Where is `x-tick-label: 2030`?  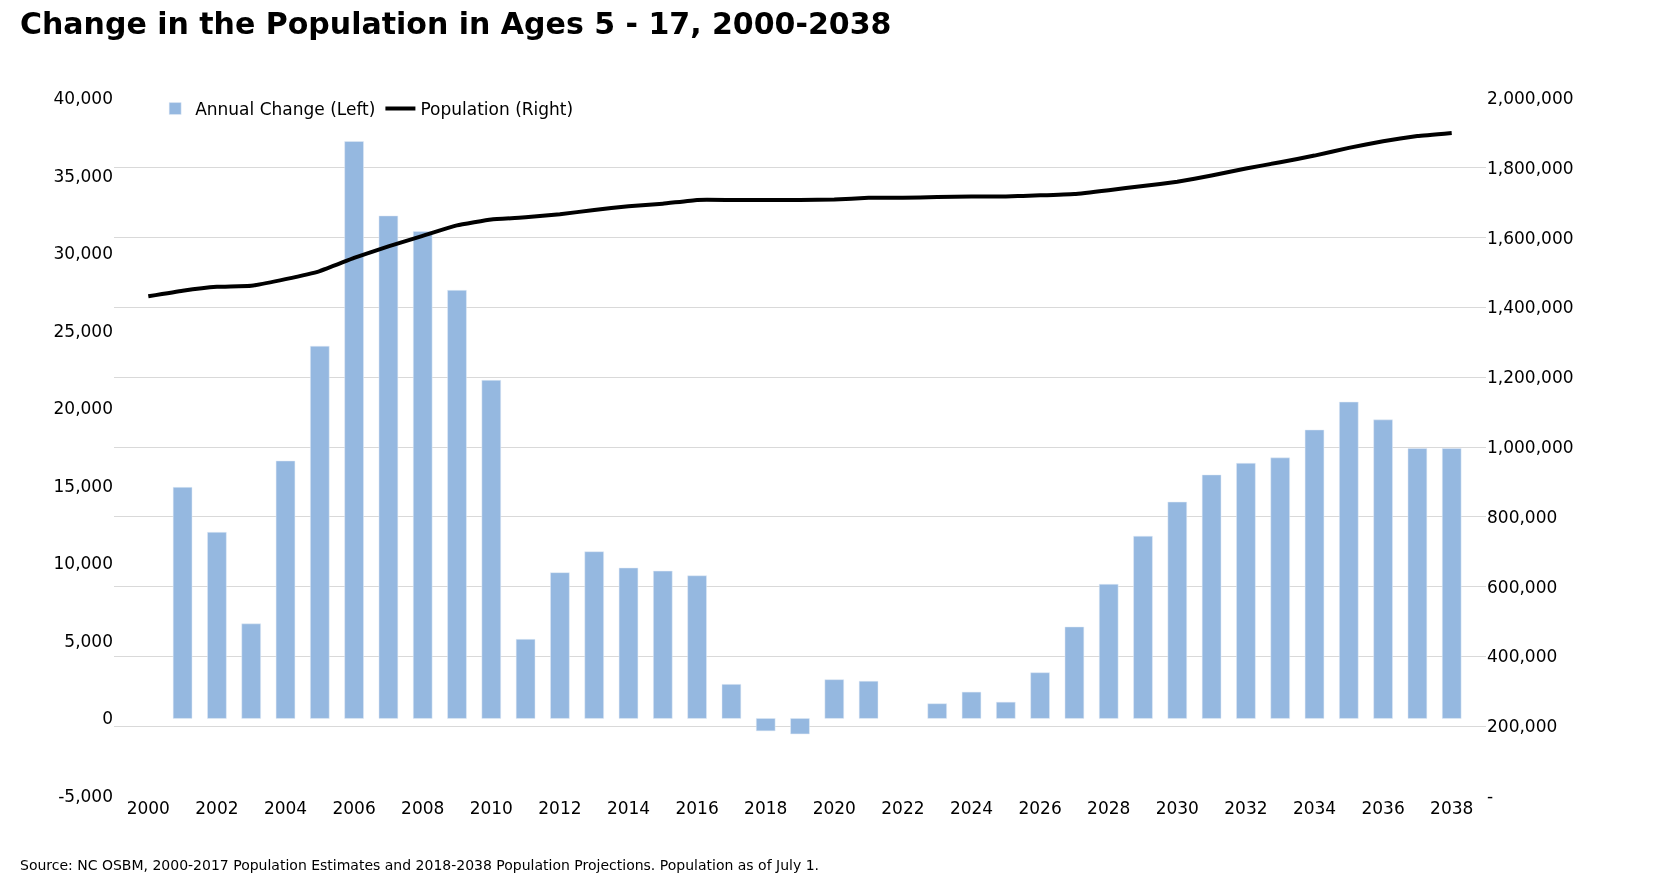
x-tick-label: 2030 is located at coordinates (1177, 808).